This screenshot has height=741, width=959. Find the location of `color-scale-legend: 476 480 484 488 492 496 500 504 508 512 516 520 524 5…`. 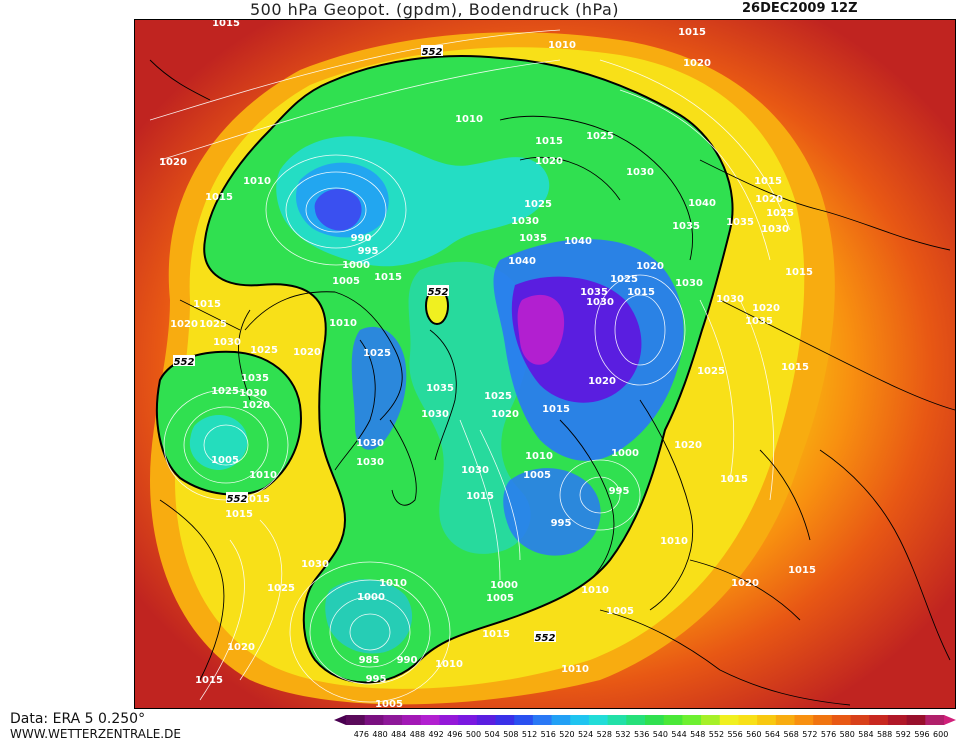

color-scale-legend: 476 480 484 488 492 496 500 504 508 512 516 520 524 5… is located at coordinates (645, 727).